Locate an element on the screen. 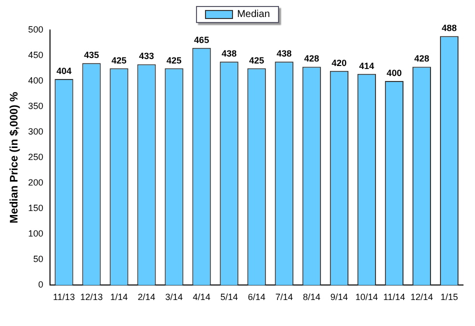 Image resolution: width=475 pixels, height=326 pixels. y-tick-label: 150 is located at coordinates (36, 208).